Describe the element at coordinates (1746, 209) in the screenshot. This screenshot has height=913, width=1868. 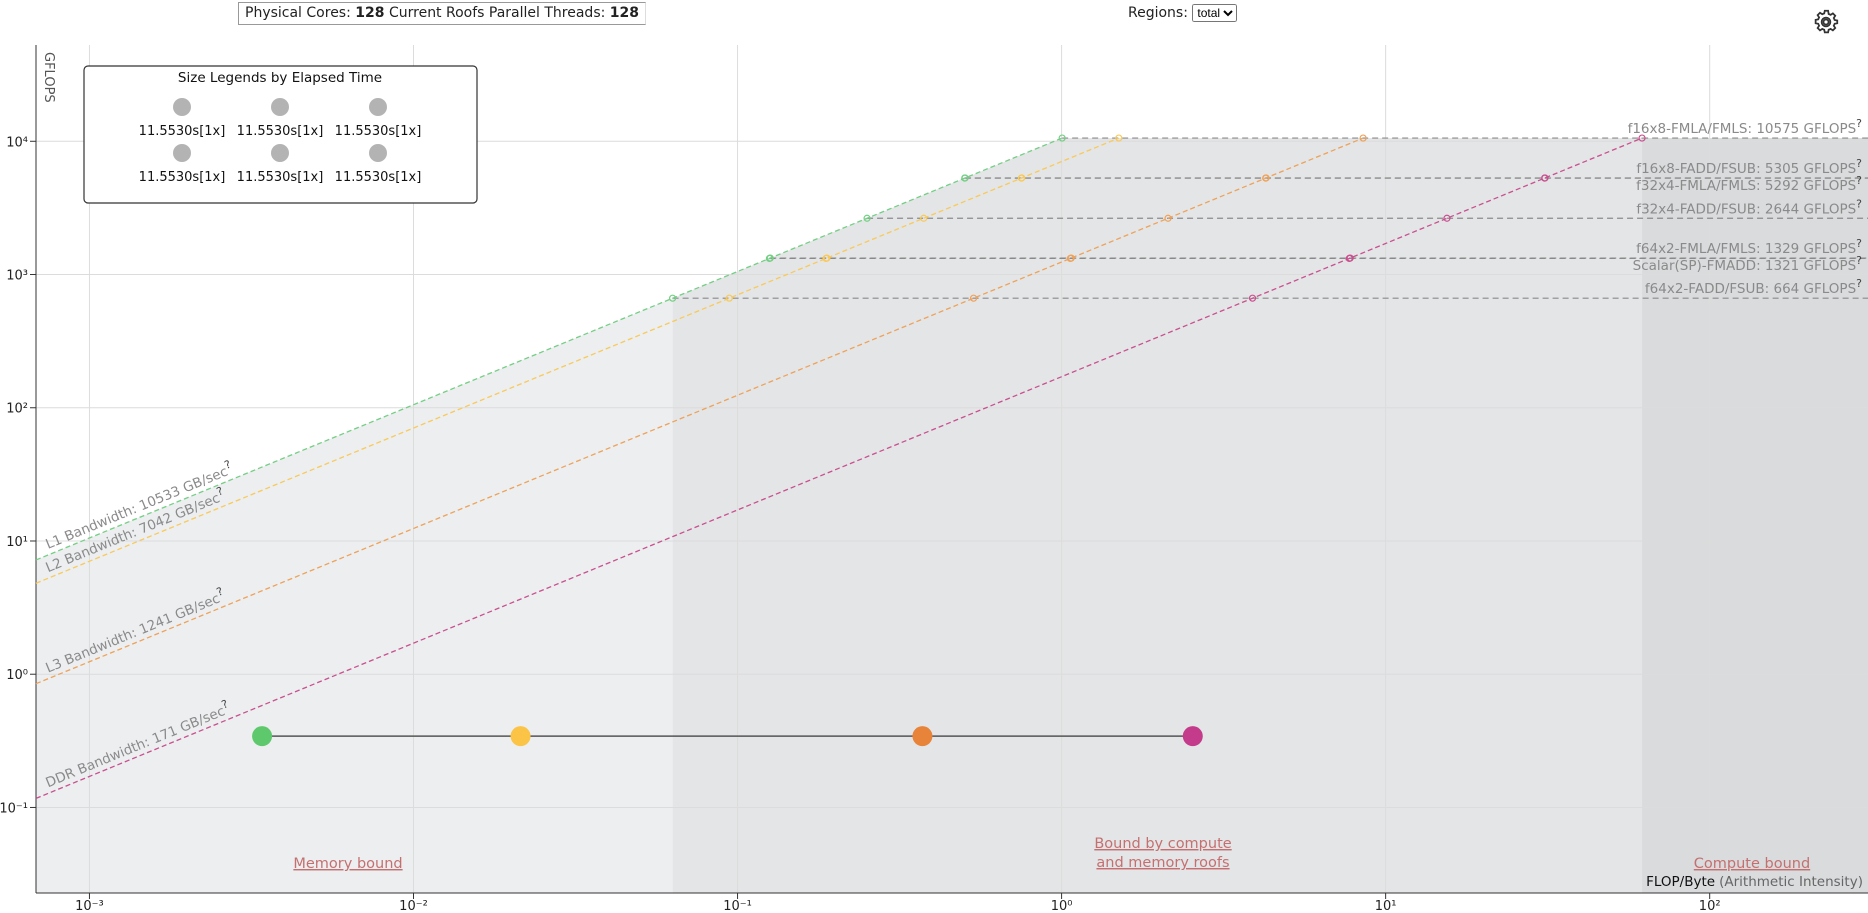
I see `roof-label-text: f32x4-FADD/FSUB: 2644 GFLOPS` at that location.